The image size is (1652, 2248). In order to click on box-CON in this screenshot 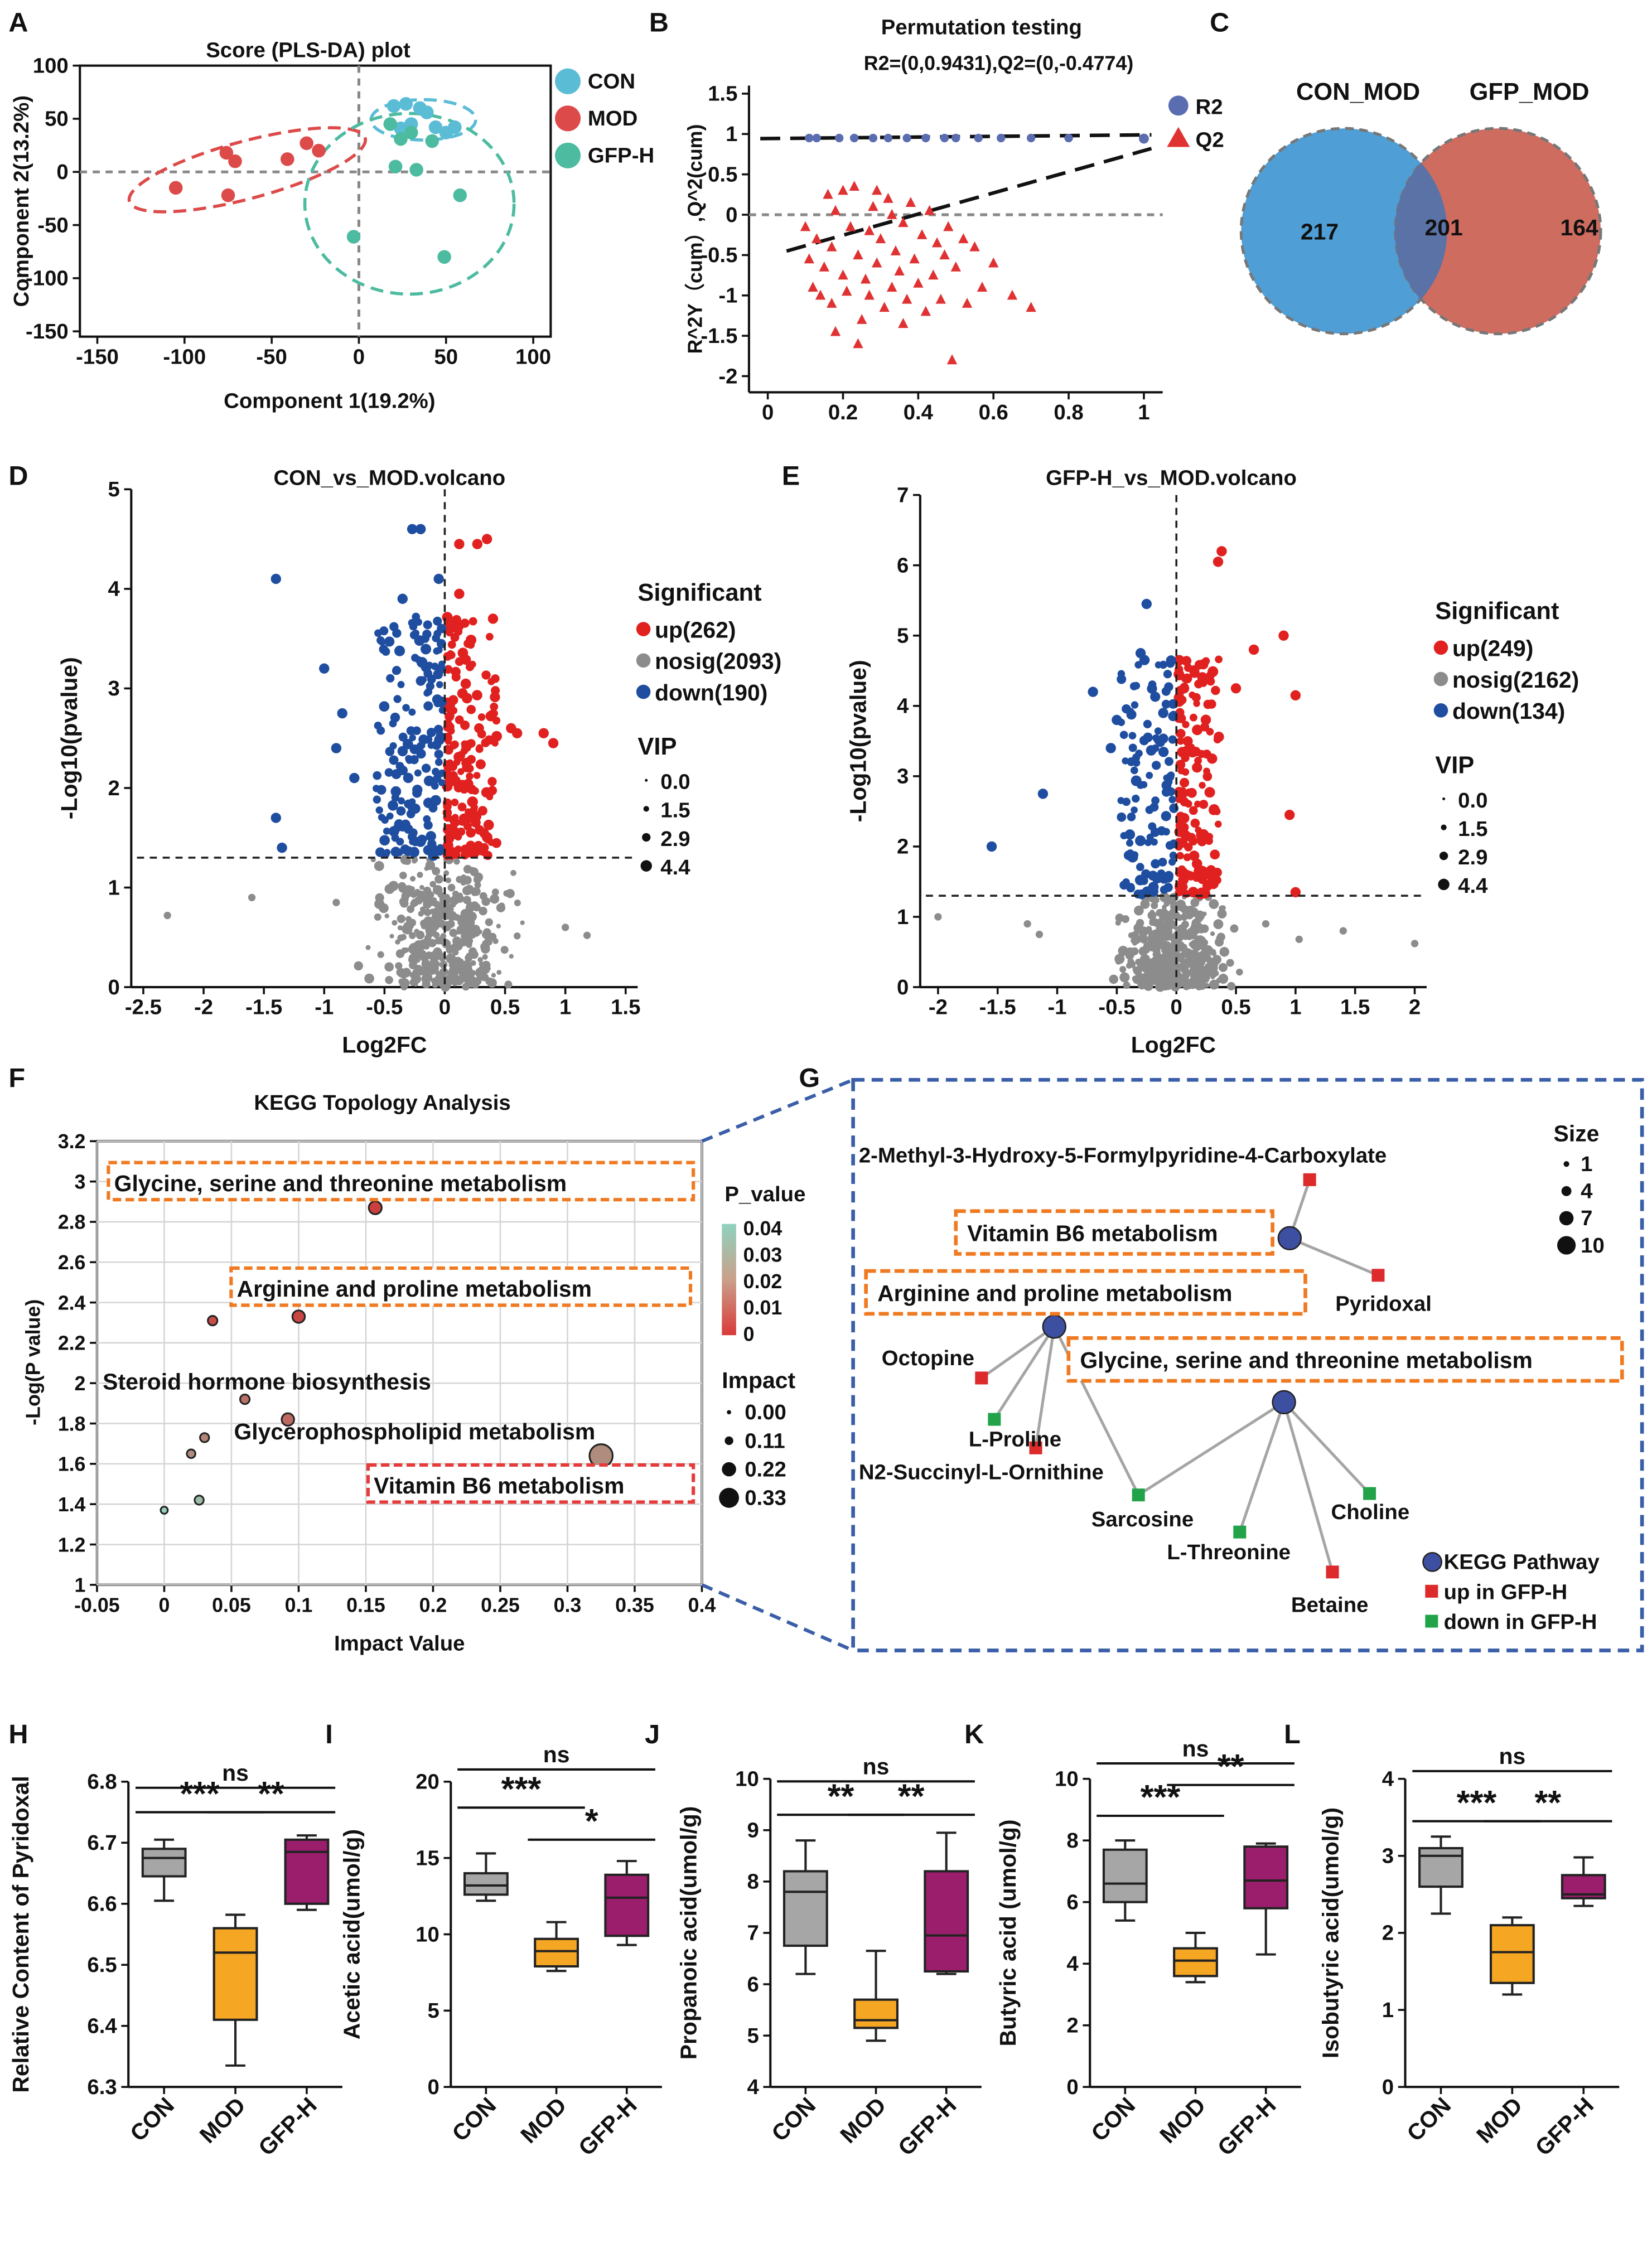, I will do `click(164, 1863)`.